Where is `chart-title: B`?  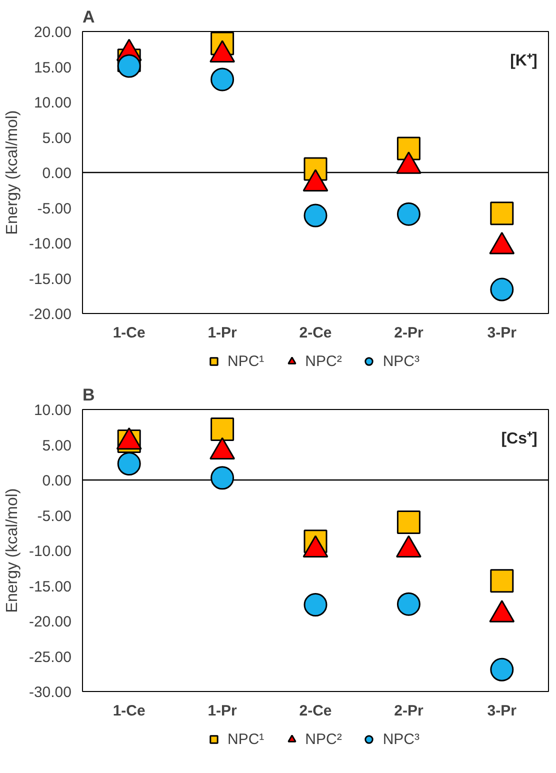 chart-title: B is located at coordinates (88, 395).